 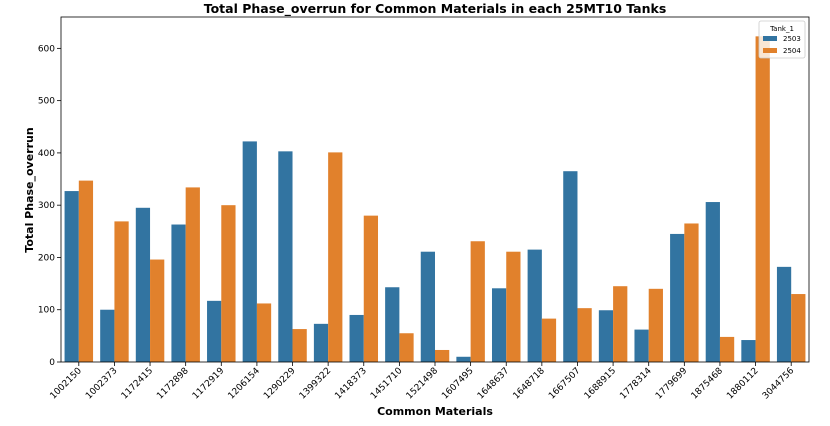 What do you see at coordinates (46, 206) in the screenshot?
I see `y-tick-label: 300` at bounding box center [46, 206].